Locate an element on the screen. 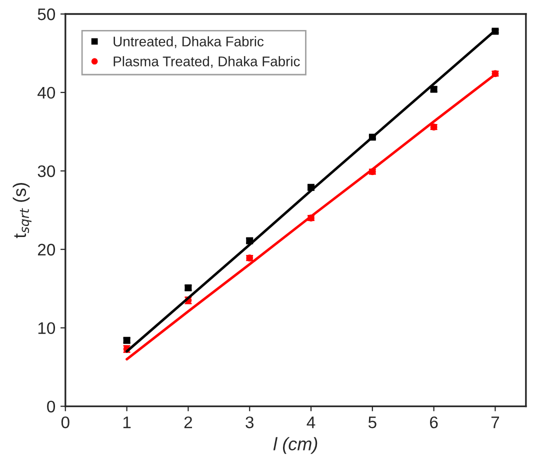  x-tick-label: 7 is located at coordinates (495, 422).